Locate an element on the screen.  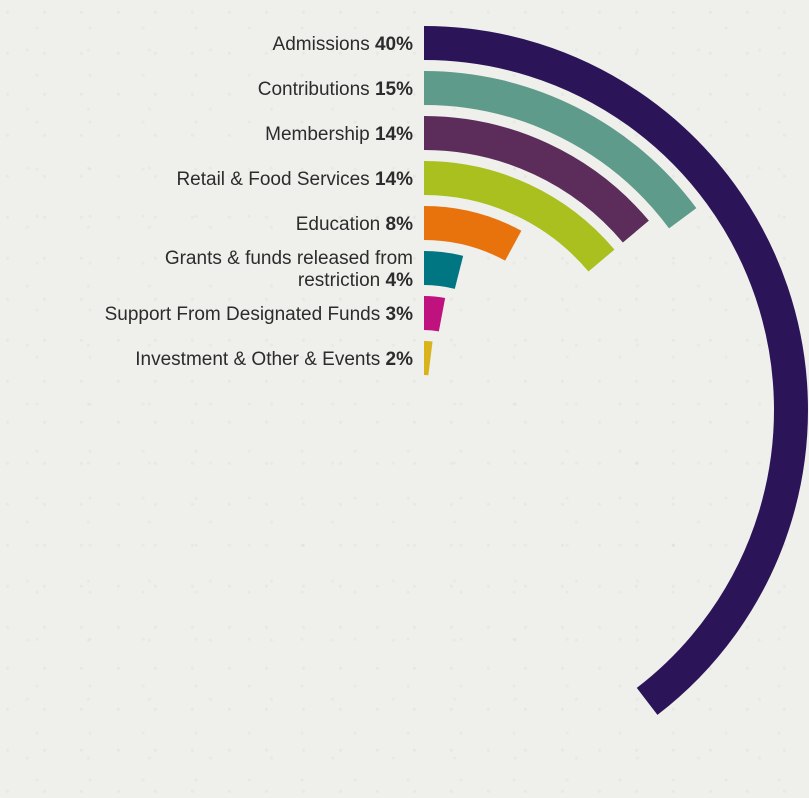
label-contributions: Contributions 15% is located at coordinates (335, 89).